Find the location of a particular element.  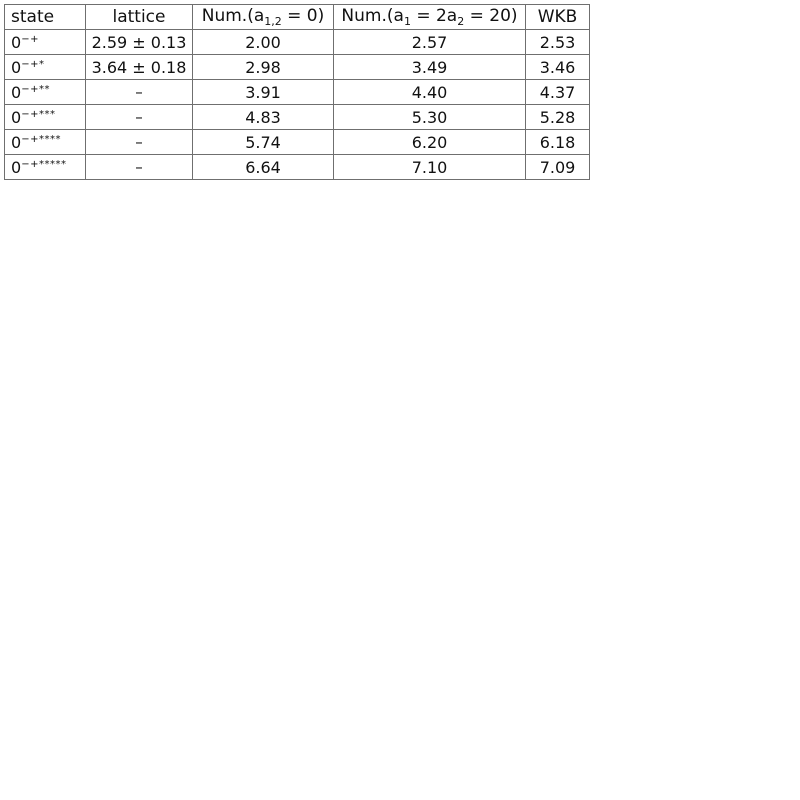

state-cell: 0−+***** is located at coordinates (45, 167).